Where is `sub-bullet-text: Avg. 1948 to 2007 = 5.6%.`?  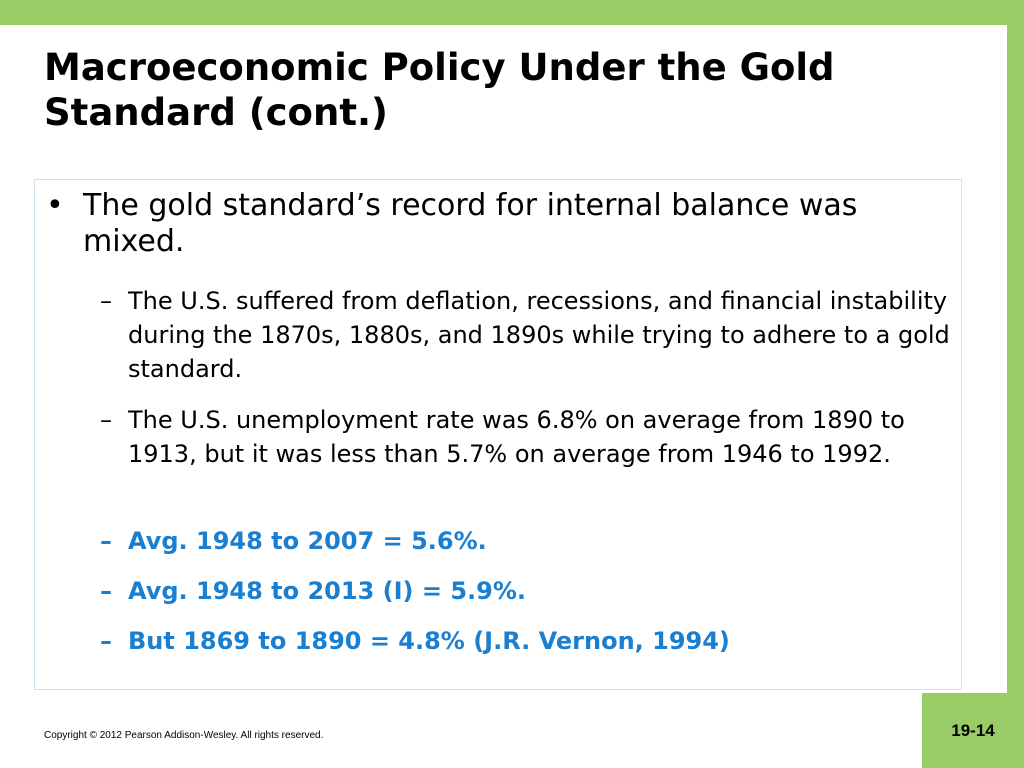 sub-bullet-text: Avg. 1948 to 2007 = 5.6%. is located at coordinates (307, 541).